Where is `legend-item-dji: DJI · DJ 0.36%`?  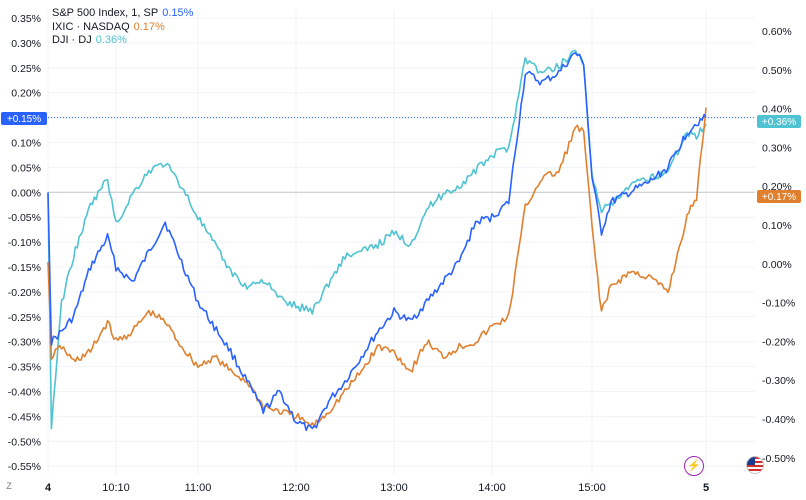
legend-item-dji: DJI · DJ 0.36% is located at coordinates (122, 41).